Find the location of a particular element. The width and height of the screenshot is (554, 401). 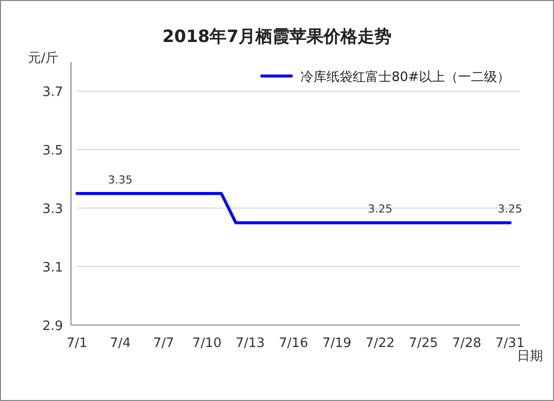

data-label: 3.35 is located at coordinates (120, 180).